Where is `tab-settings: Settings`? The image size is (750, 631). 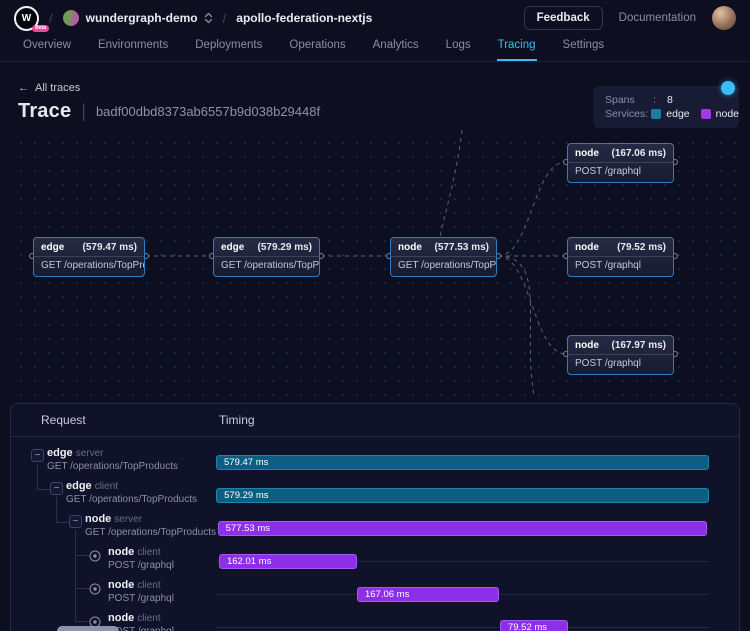 tab-settings: Settings is located at coordinates (583, 45).